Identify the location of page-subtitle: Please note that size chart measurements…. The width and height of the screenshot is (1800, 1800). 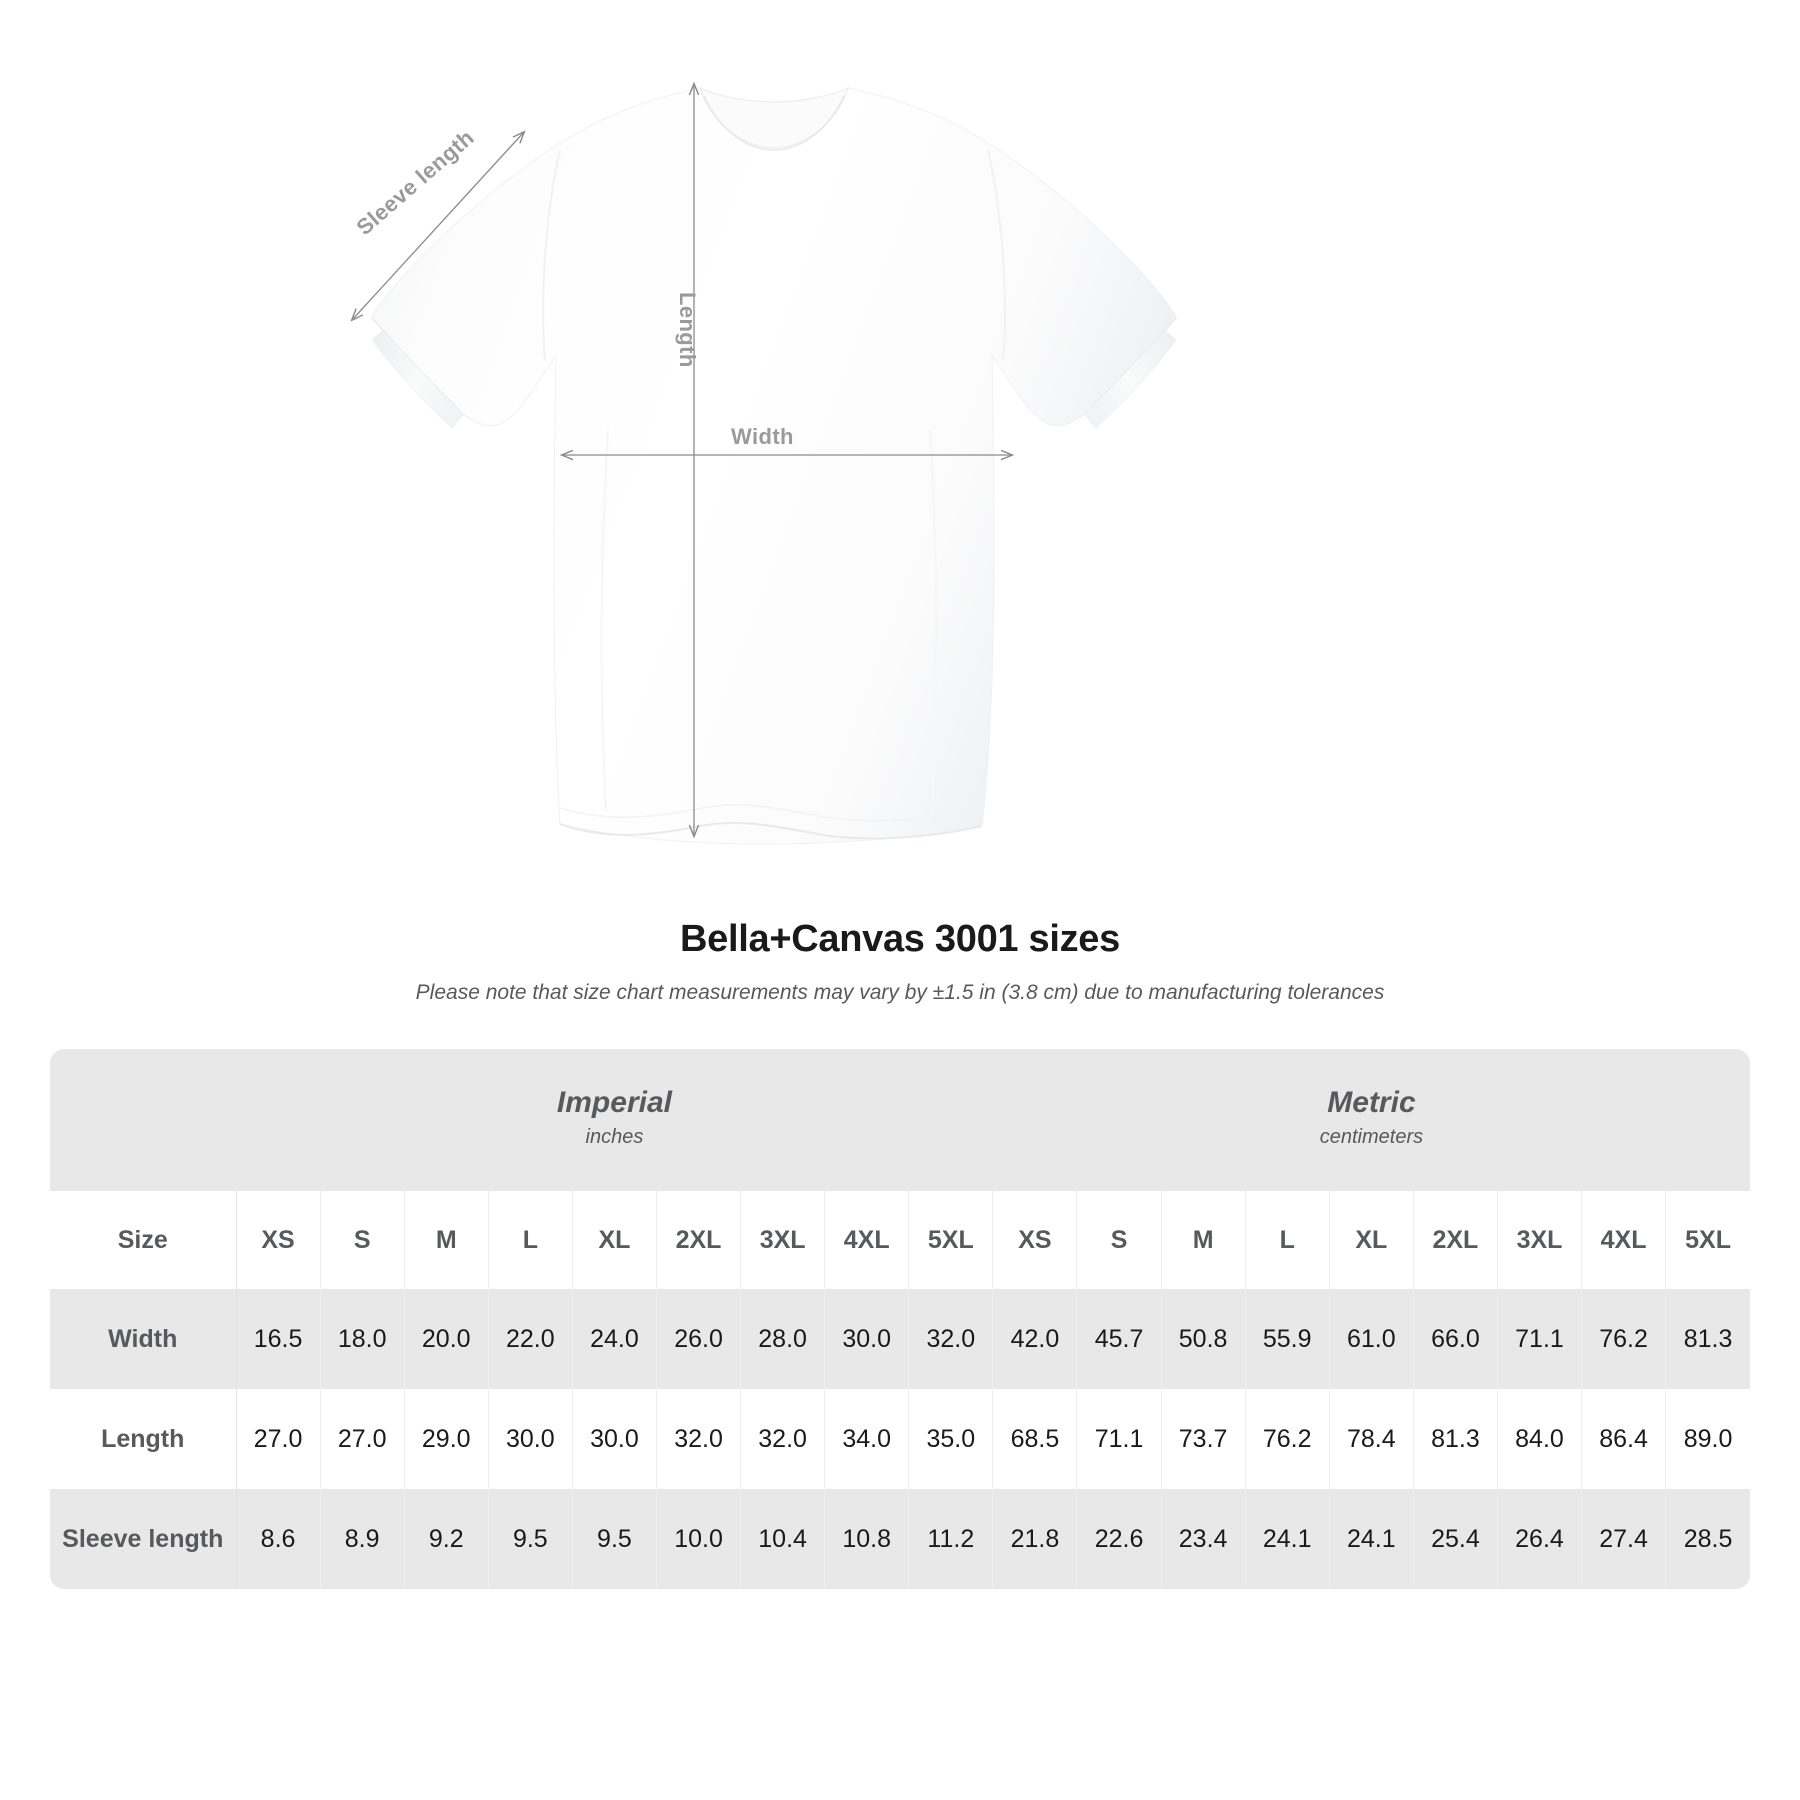
(900, 992).